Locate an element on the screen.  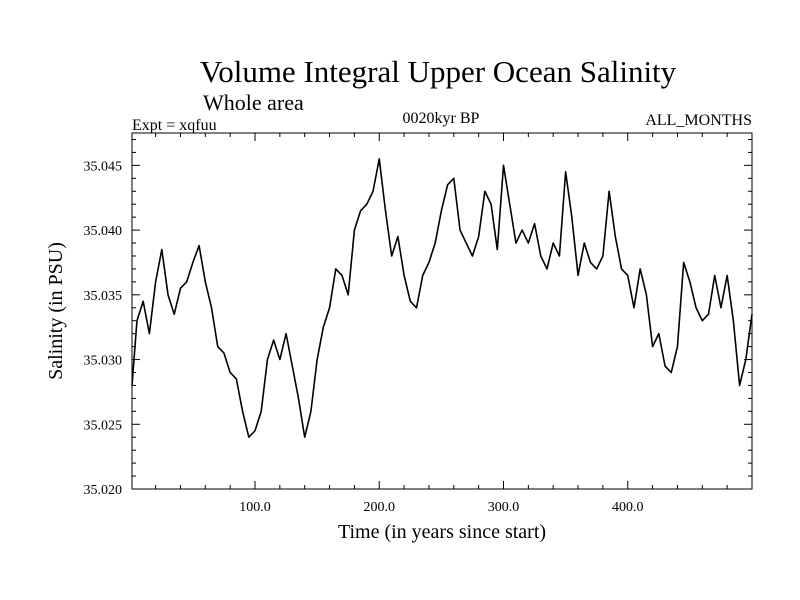
x-axis-label: Time (in years since start) is located at coordinates (442, 532).